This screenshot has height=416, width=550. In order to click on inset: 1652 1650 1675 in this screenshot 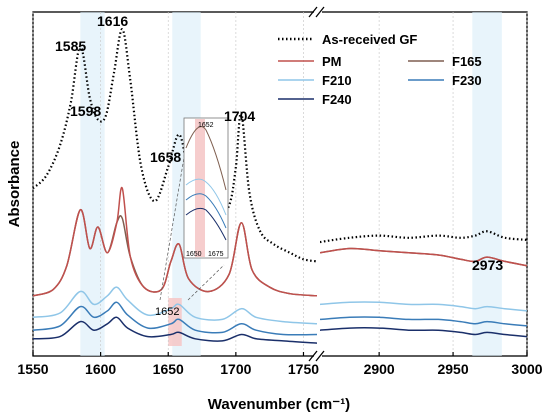, I will do `click(194, 209)`.